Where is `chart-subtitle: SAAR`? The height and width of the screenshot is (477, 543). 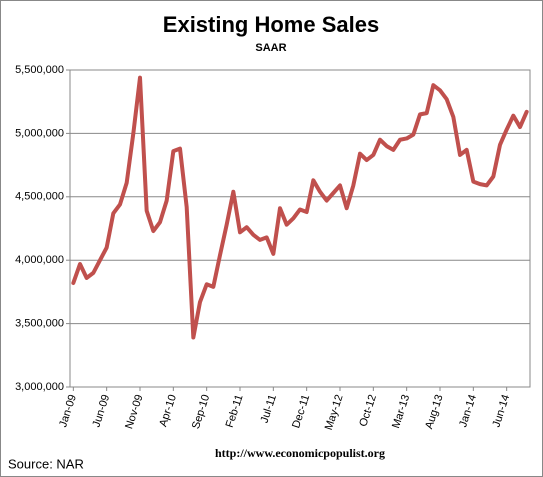 chart-subtitle: SAAR is located at coordinates (270, 48).